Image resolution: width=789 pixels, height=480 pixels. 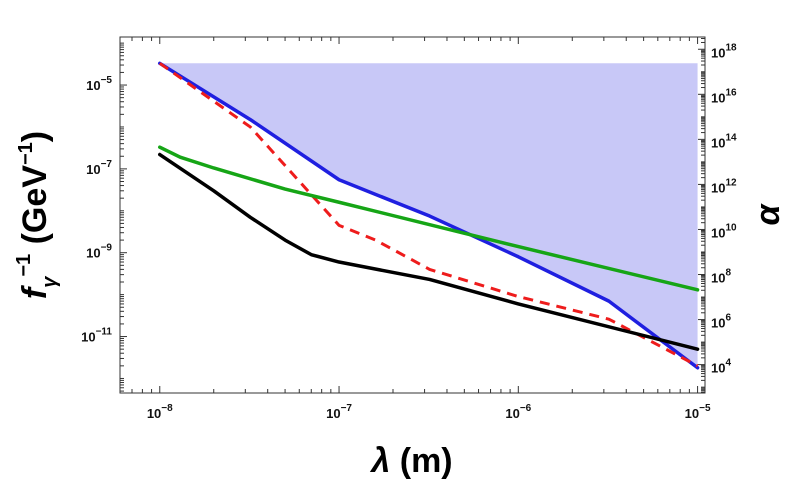 What do you see at coordinates (99, 168) in the screenshot?
I see `y-tick-label: 10⁻⁷` at bounding box center [99, 168].